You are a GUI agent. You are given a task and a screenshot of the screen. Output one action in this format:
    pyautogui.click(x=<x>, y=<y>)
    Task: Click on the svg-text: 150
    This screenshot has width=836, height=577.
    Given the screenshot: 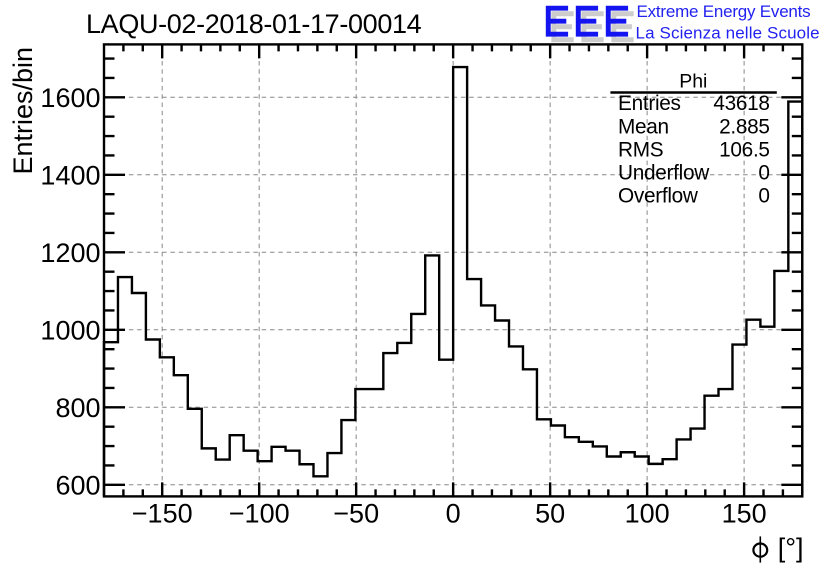 What is the action you would take?
    pyautogui.click(x=744, y=514)
    